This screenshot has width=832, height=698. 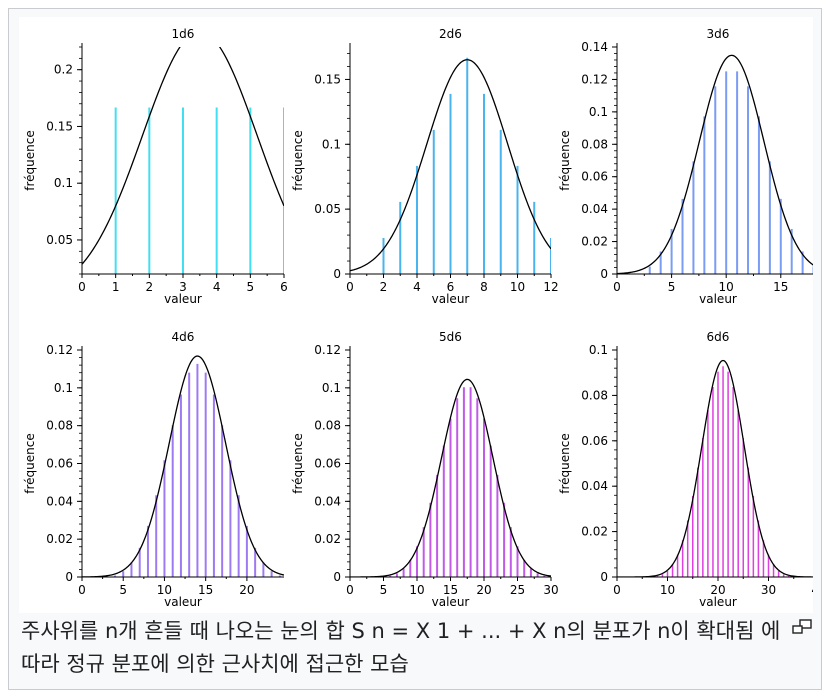 What do you see at coordinates (183, 337) in the screenshot?
I see `chart-title: 4d6` at bounding box center [183, 337].